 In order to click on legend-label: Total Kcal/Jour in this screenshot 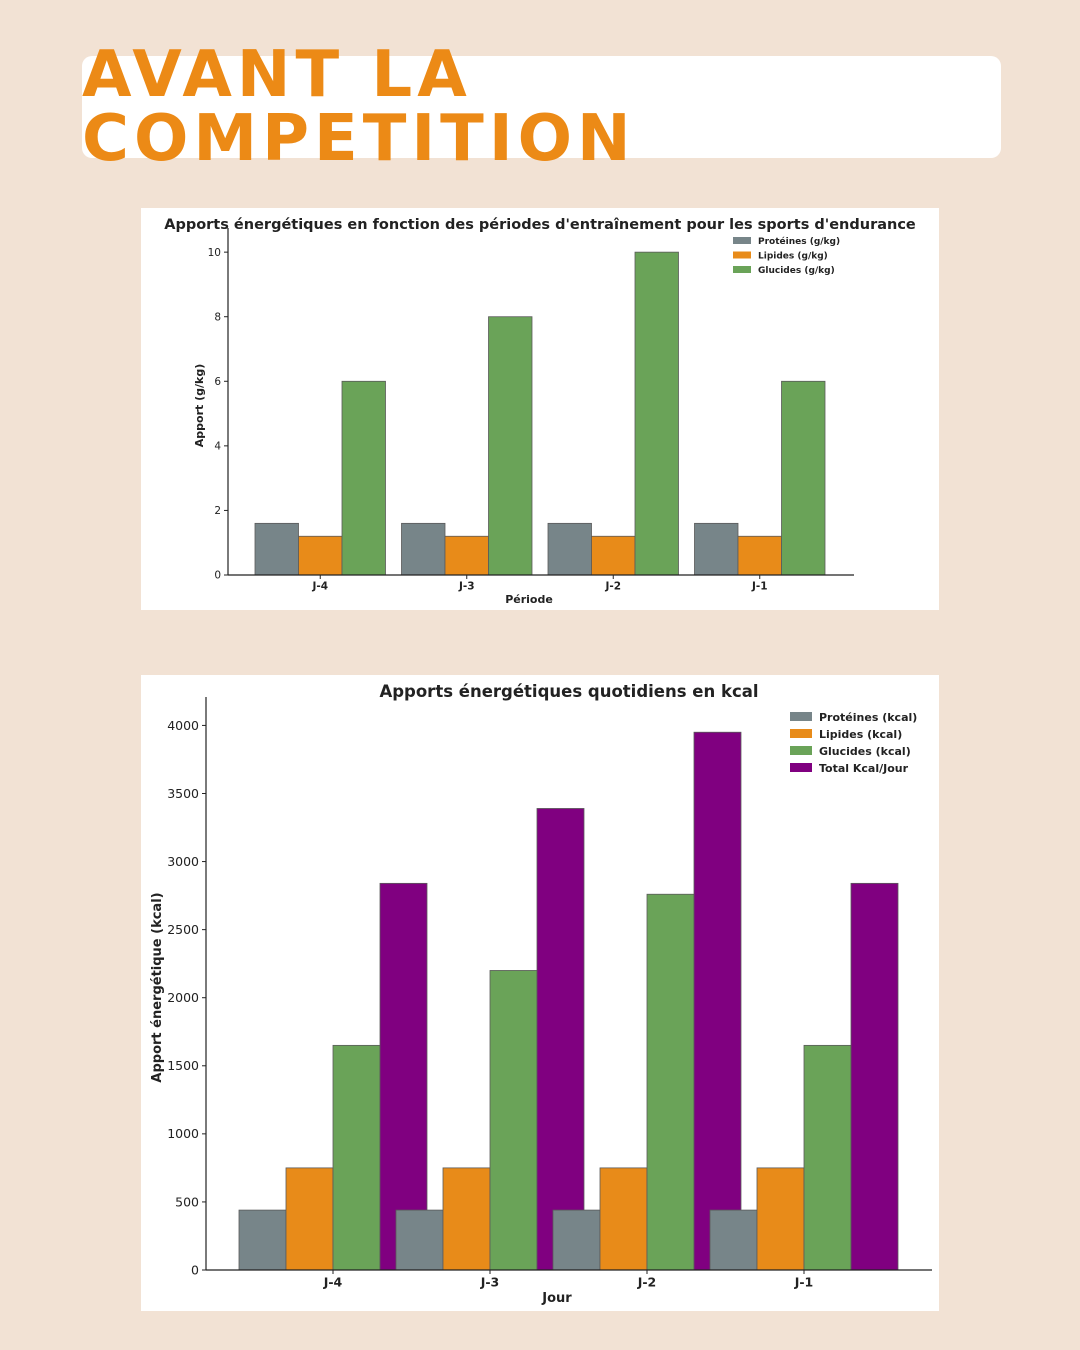, I will do `click(864, 768)`.